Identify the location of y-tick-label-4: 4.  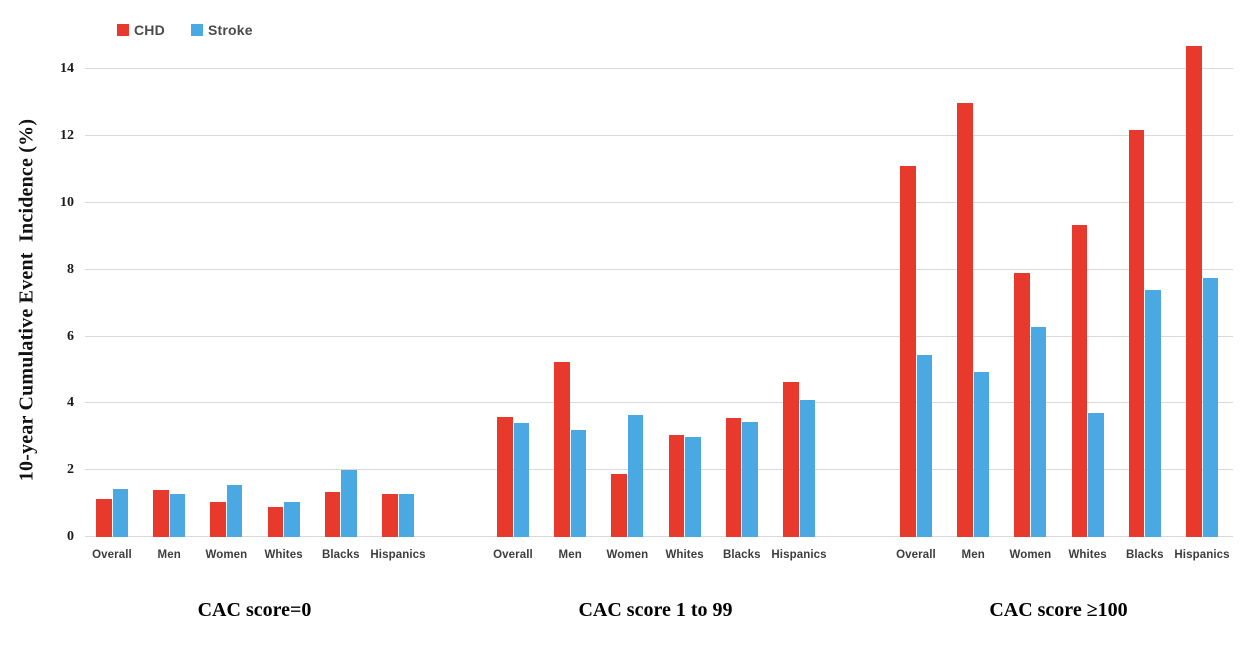
(70, 403).